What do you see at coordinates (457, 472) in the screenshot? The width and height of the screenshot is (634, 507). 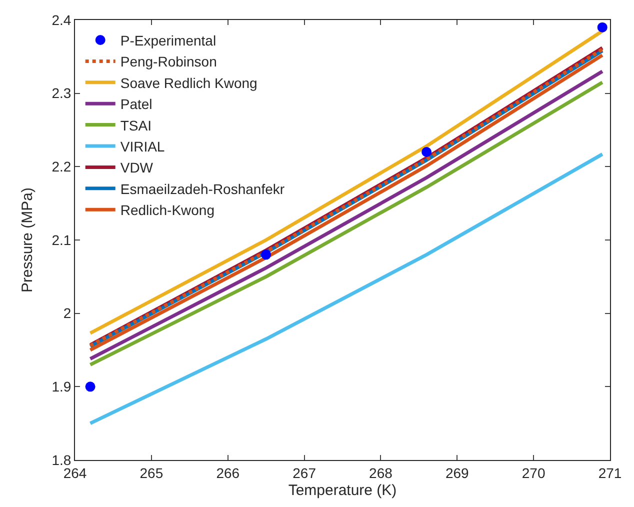 I see `x-tick-label: 269` at bounding box center [457, 472].